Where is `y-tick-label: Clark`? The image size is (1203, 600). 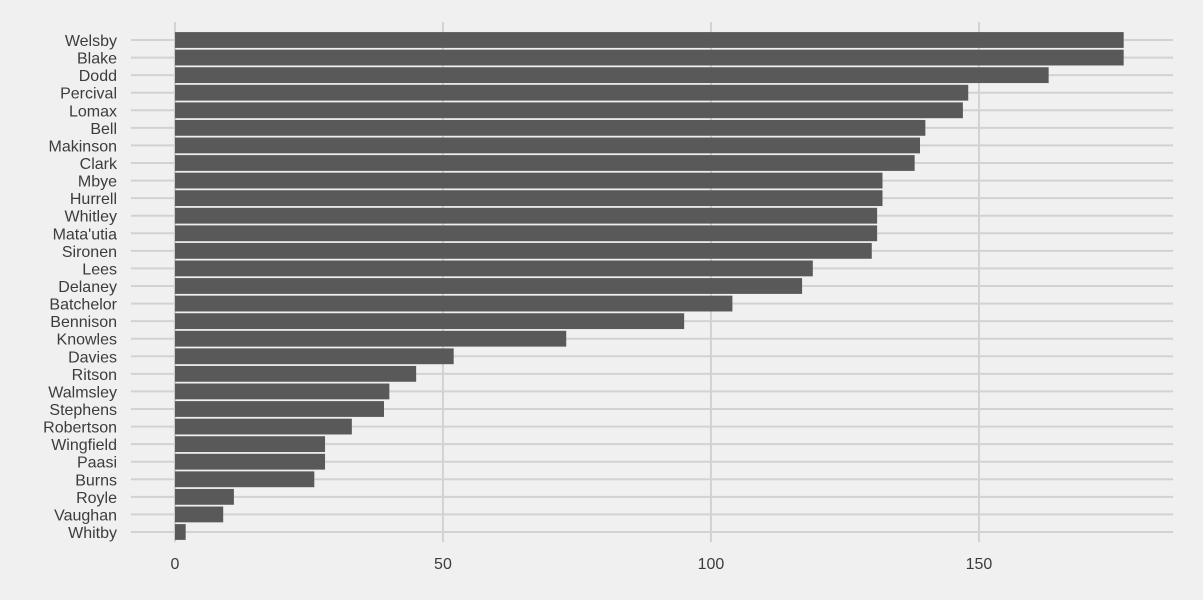 y-tick-label: Clark is located at coordinates (99, 164).